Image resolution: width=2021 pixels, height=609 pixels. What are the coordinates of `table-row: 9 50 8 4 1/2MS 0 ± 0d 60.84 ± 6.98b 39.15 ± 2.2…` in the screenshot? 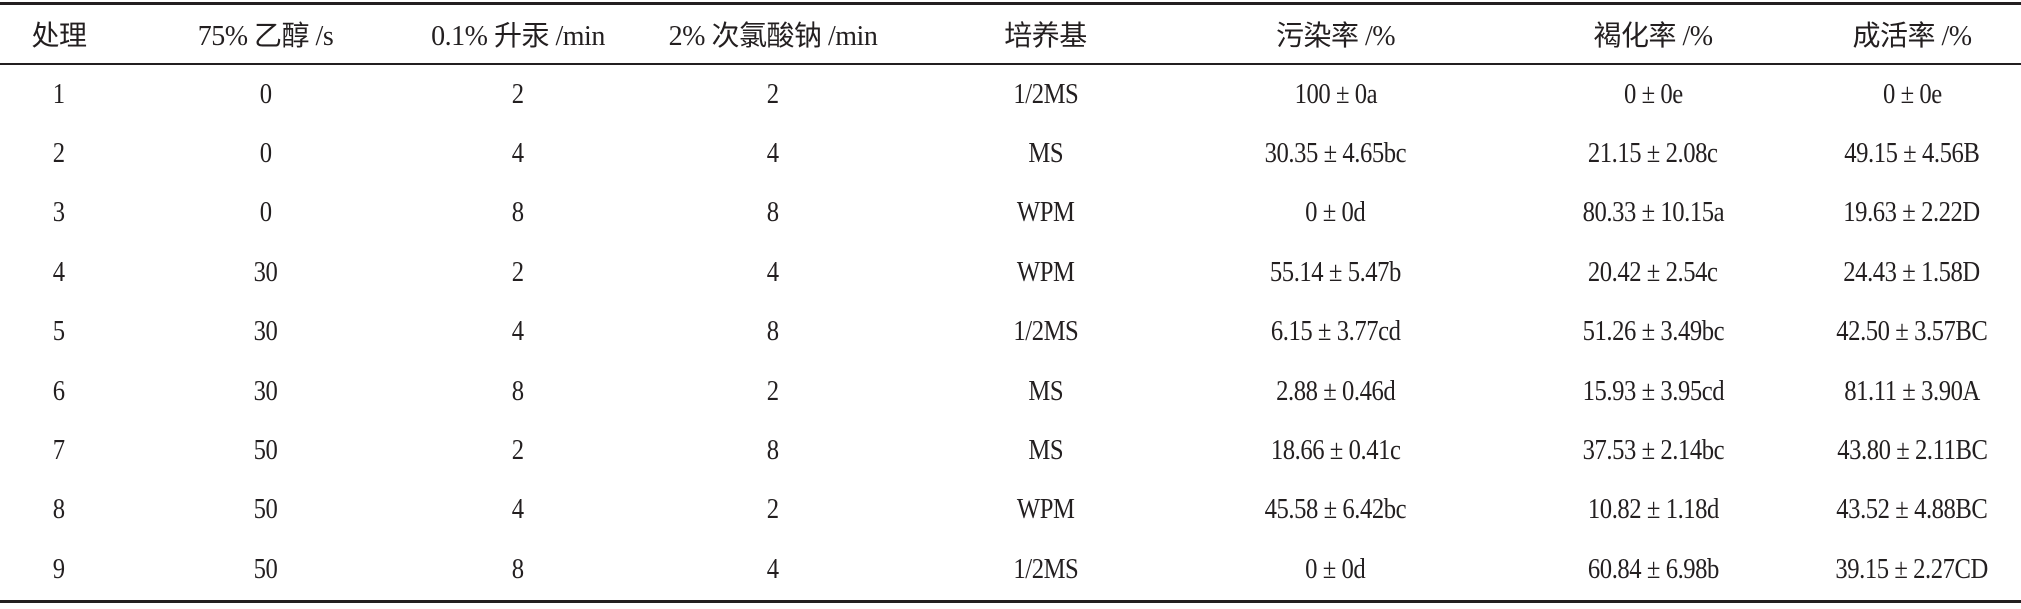 It's located at (1010, 571).